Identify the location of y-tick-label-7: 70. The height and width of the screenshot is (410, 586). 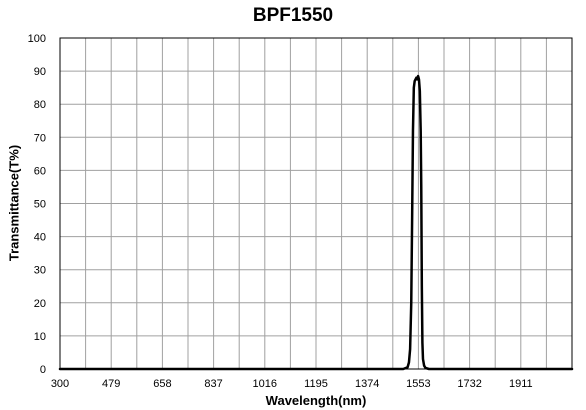
(40, 138).